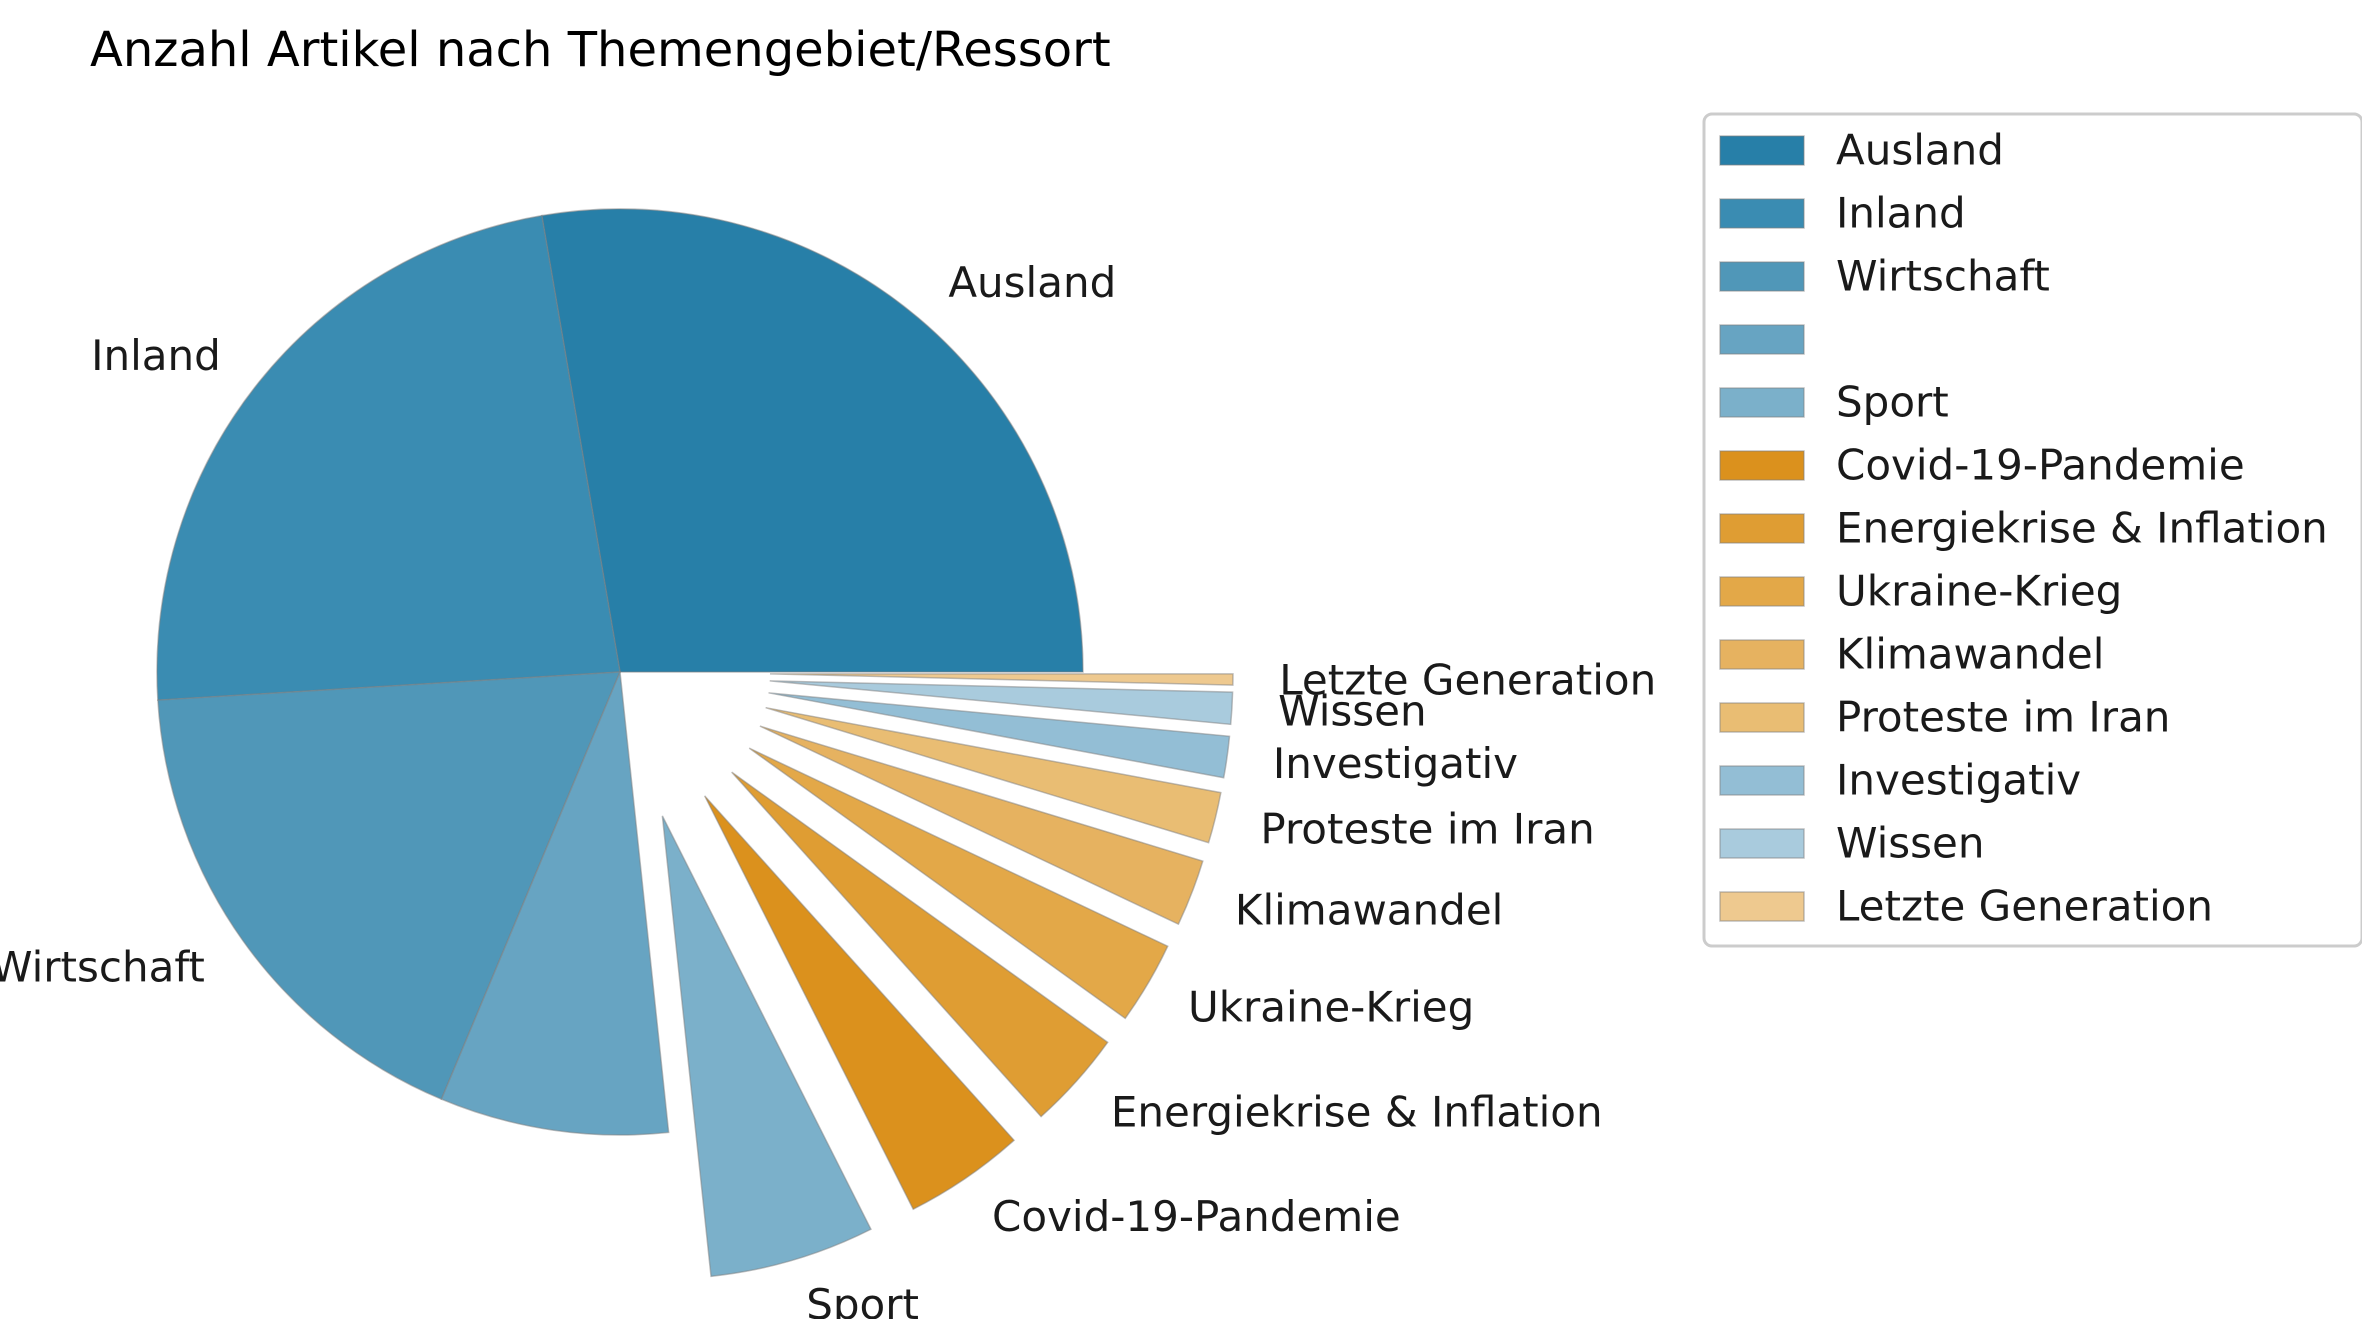  I want to click on slice-label-klimawandel: Klimawandel, so click(1369, 909).